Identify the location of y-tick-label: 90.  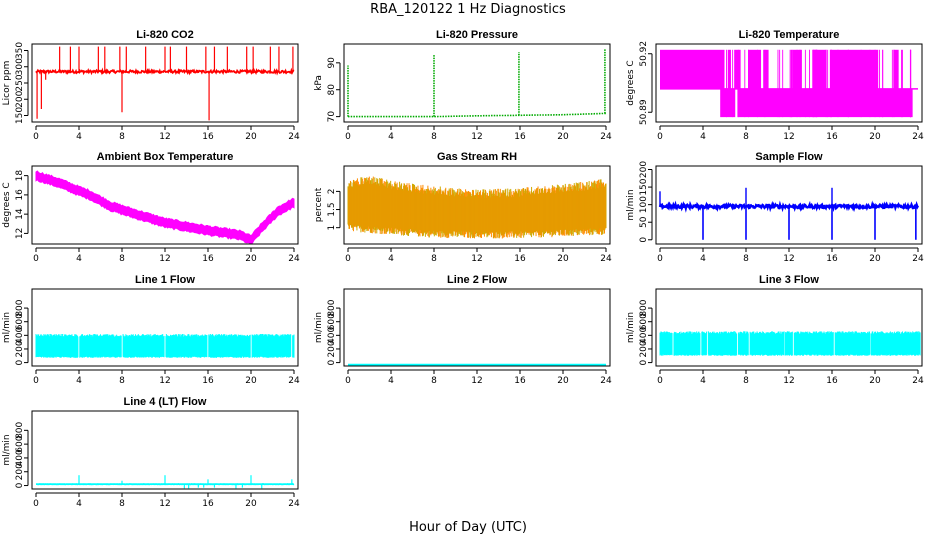
(332, 63).